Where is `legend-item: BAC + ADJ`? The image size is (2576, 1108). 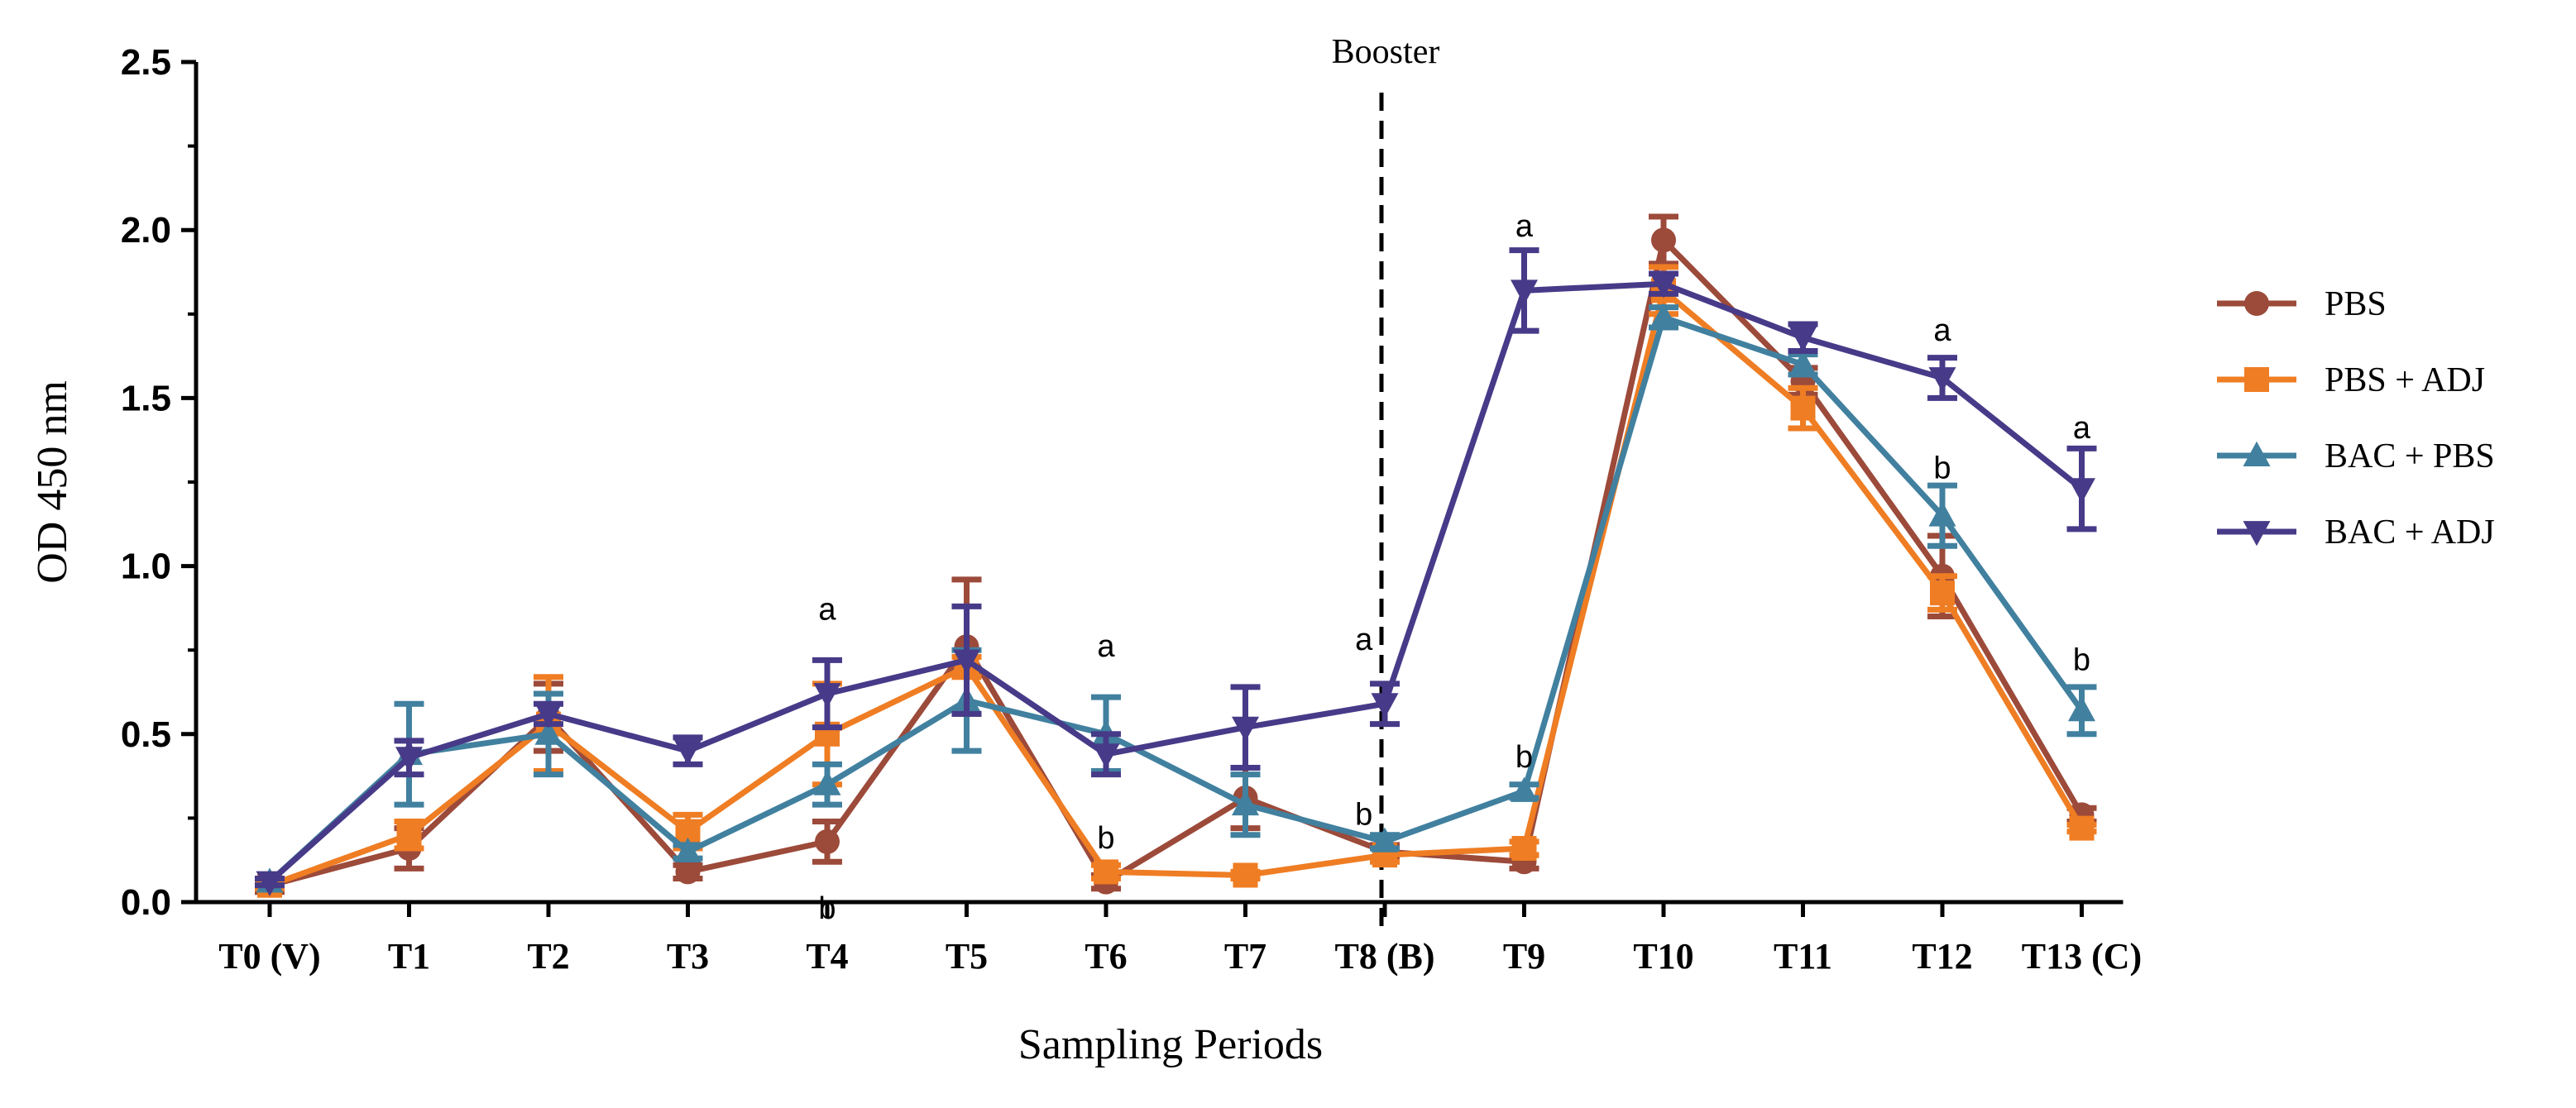 legend-item: BAC + ADJ is located at coordinates (2356, 533).